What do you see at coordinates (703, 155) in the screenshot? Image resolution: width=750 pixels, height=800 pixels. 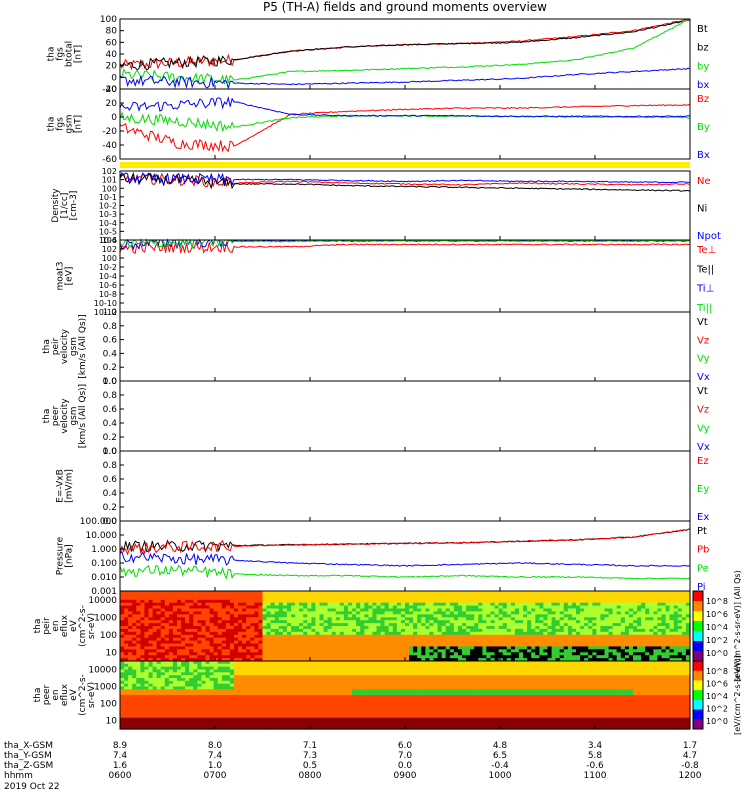 I see `legend-label: Bx` at bounding box center [703, 155].